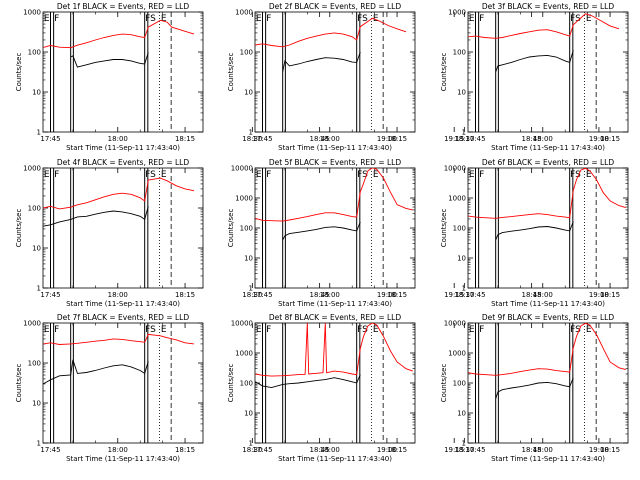 This screenshot has width=640, height=480. What do you see at coordinates (123, 162) in the screenshot?
I see `panel-title: Det 4f BLACK = Events, RED = LLD` at bounding box center [123, 162].